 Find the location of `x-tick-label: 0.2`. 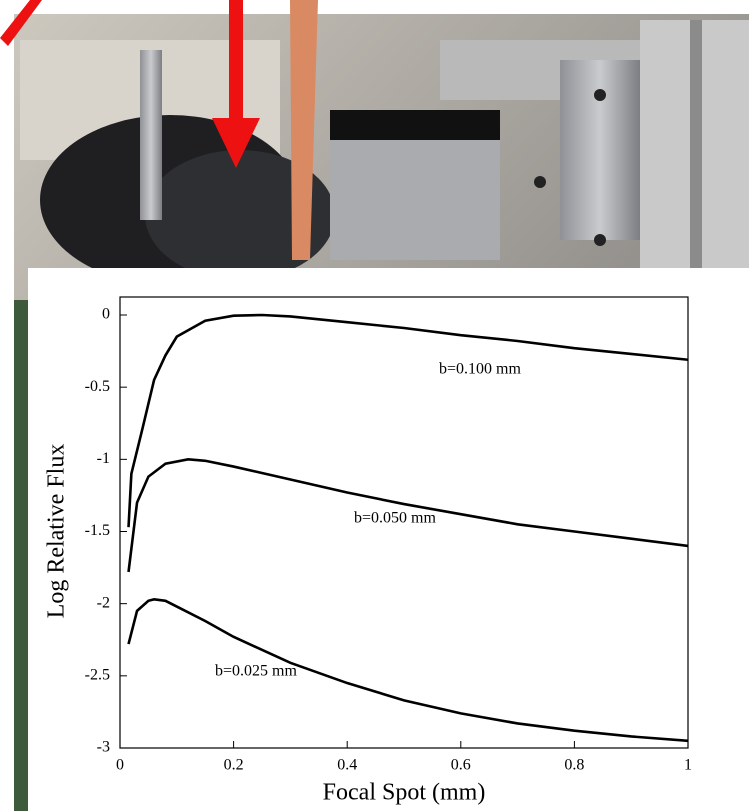

x-tick-label: 0.2 is located at coordinates (234, 765).